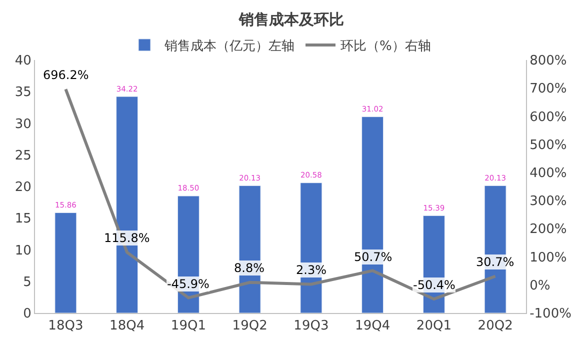 This screenshot has width=583, height=346. What do you see at coordinates (548, 202) in the screenshot?
I see `y2-tick-label: 300%` at bounding box center [548, 202].